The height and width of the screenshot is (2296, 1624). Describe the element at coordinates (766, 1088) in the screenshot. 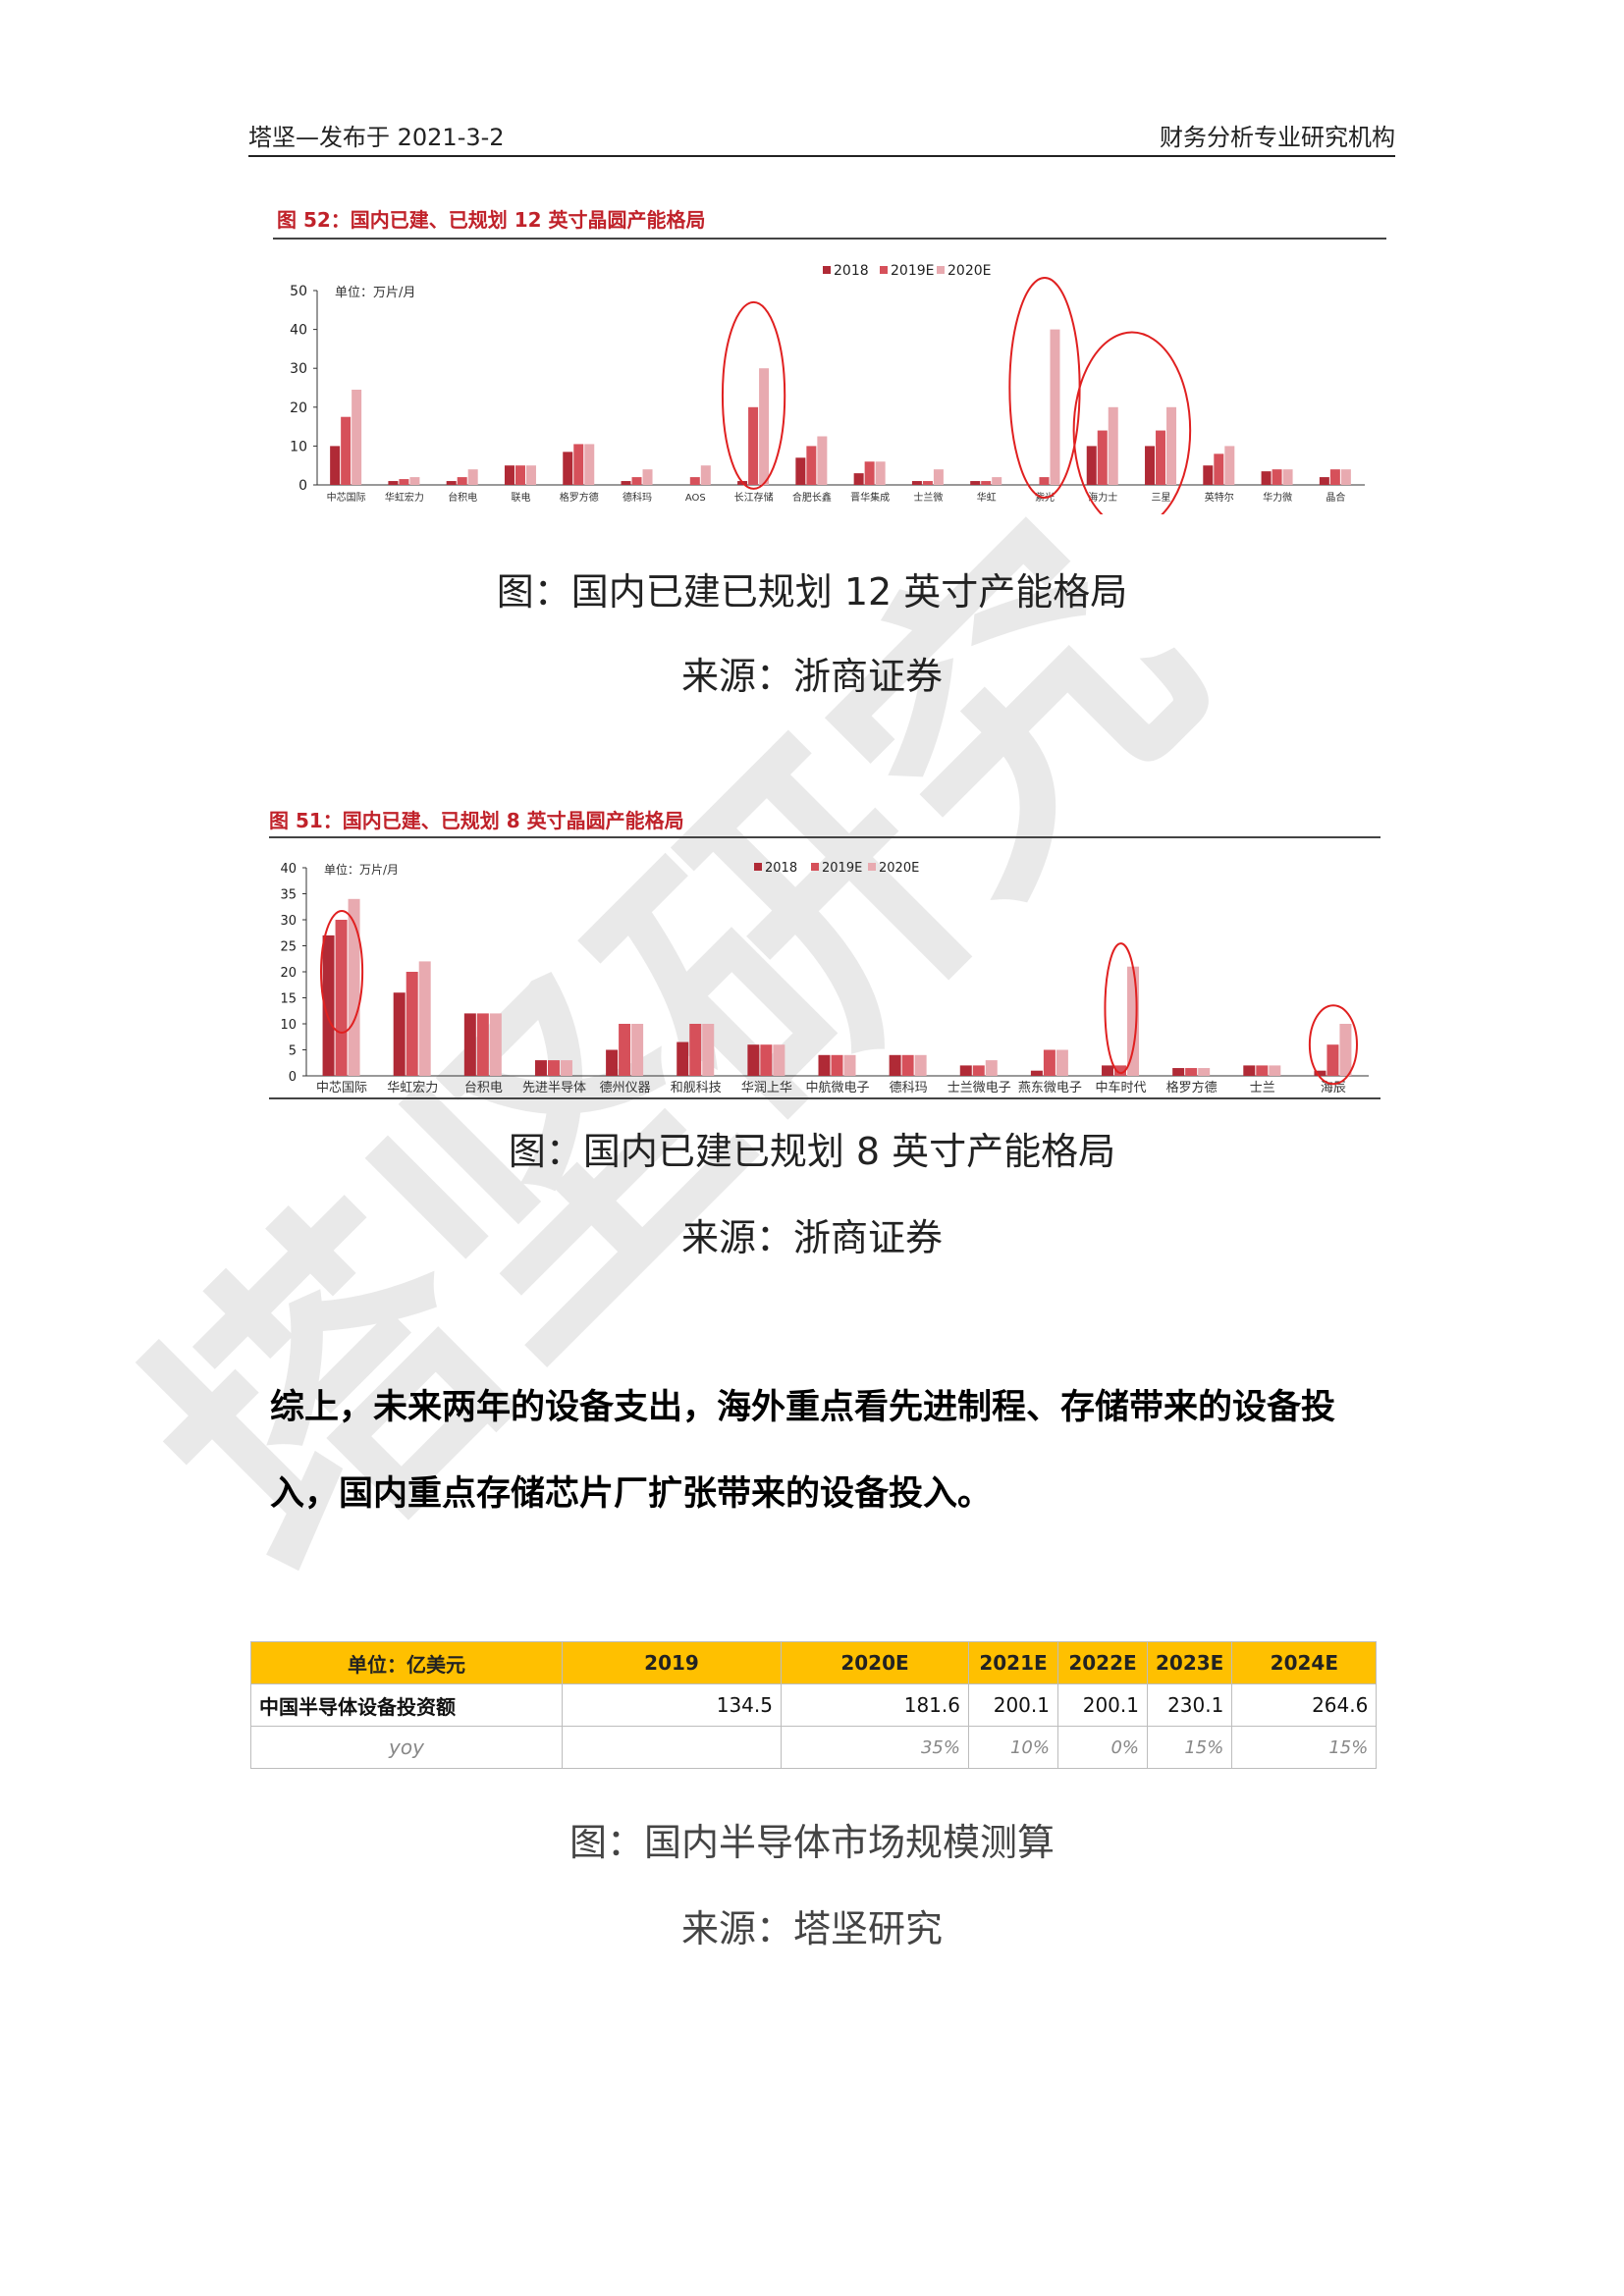

I see `category-label: 华润上华` at that location.